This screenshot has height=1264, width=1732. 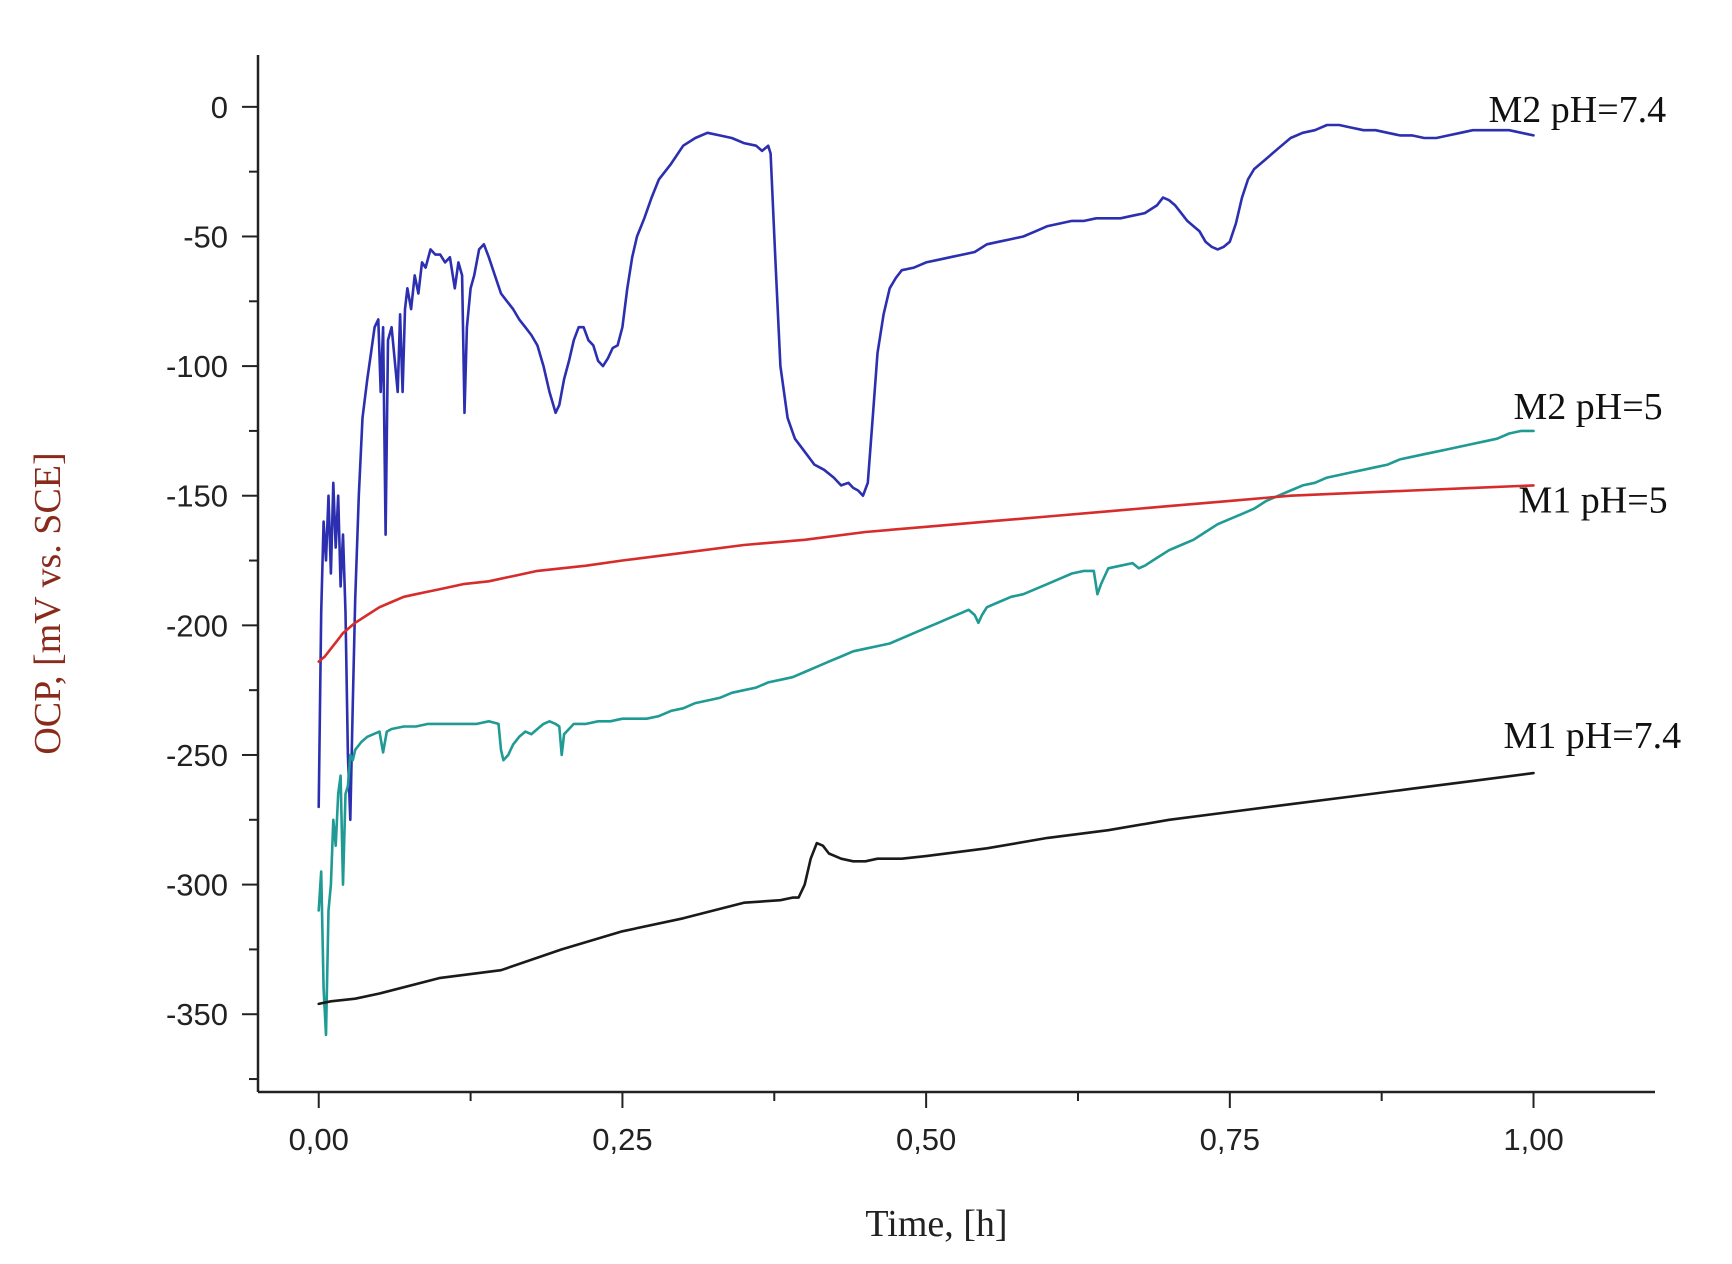 I want to click on series-label-m1-ph-7-4: M1 pH=7.4, so click(x=1593, y=736).